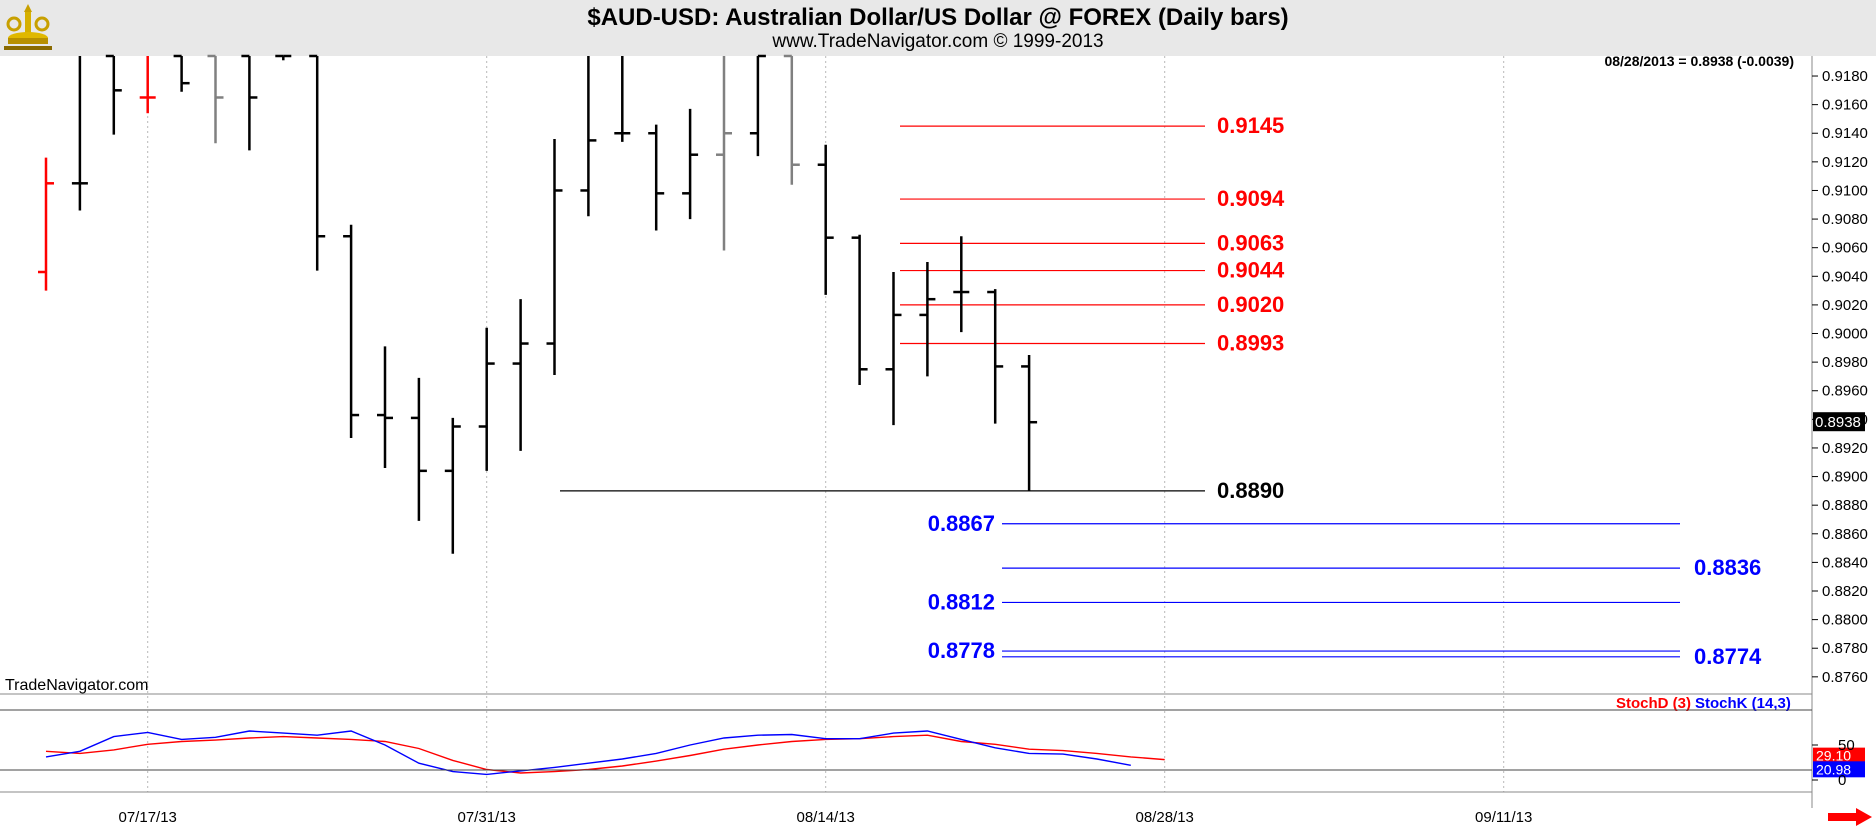  Describe the element at coordinates (487, 817) in the screenshot. I see `date-tick-label: 07/31/13` at that location.